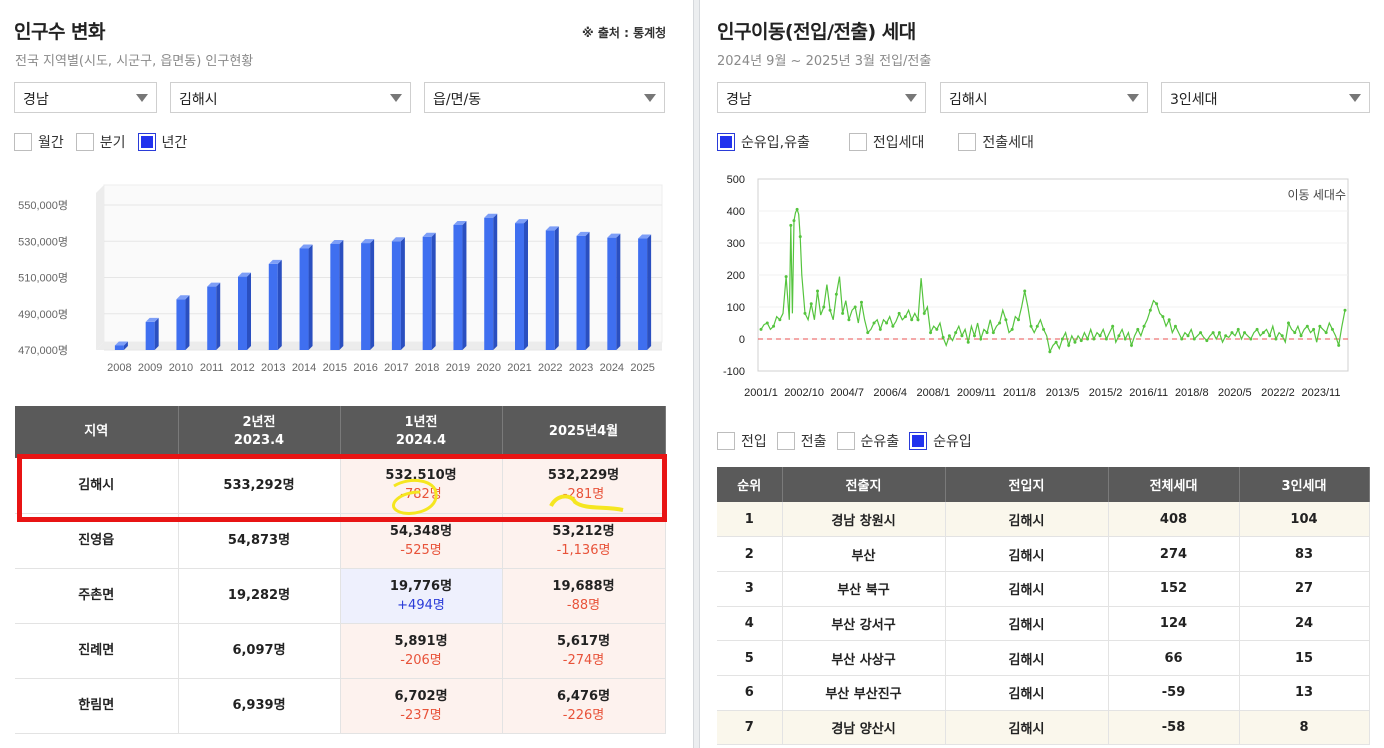  I want to click on table-row: 5 부산 사상구 김해시 66 15, so click(1043, 658).